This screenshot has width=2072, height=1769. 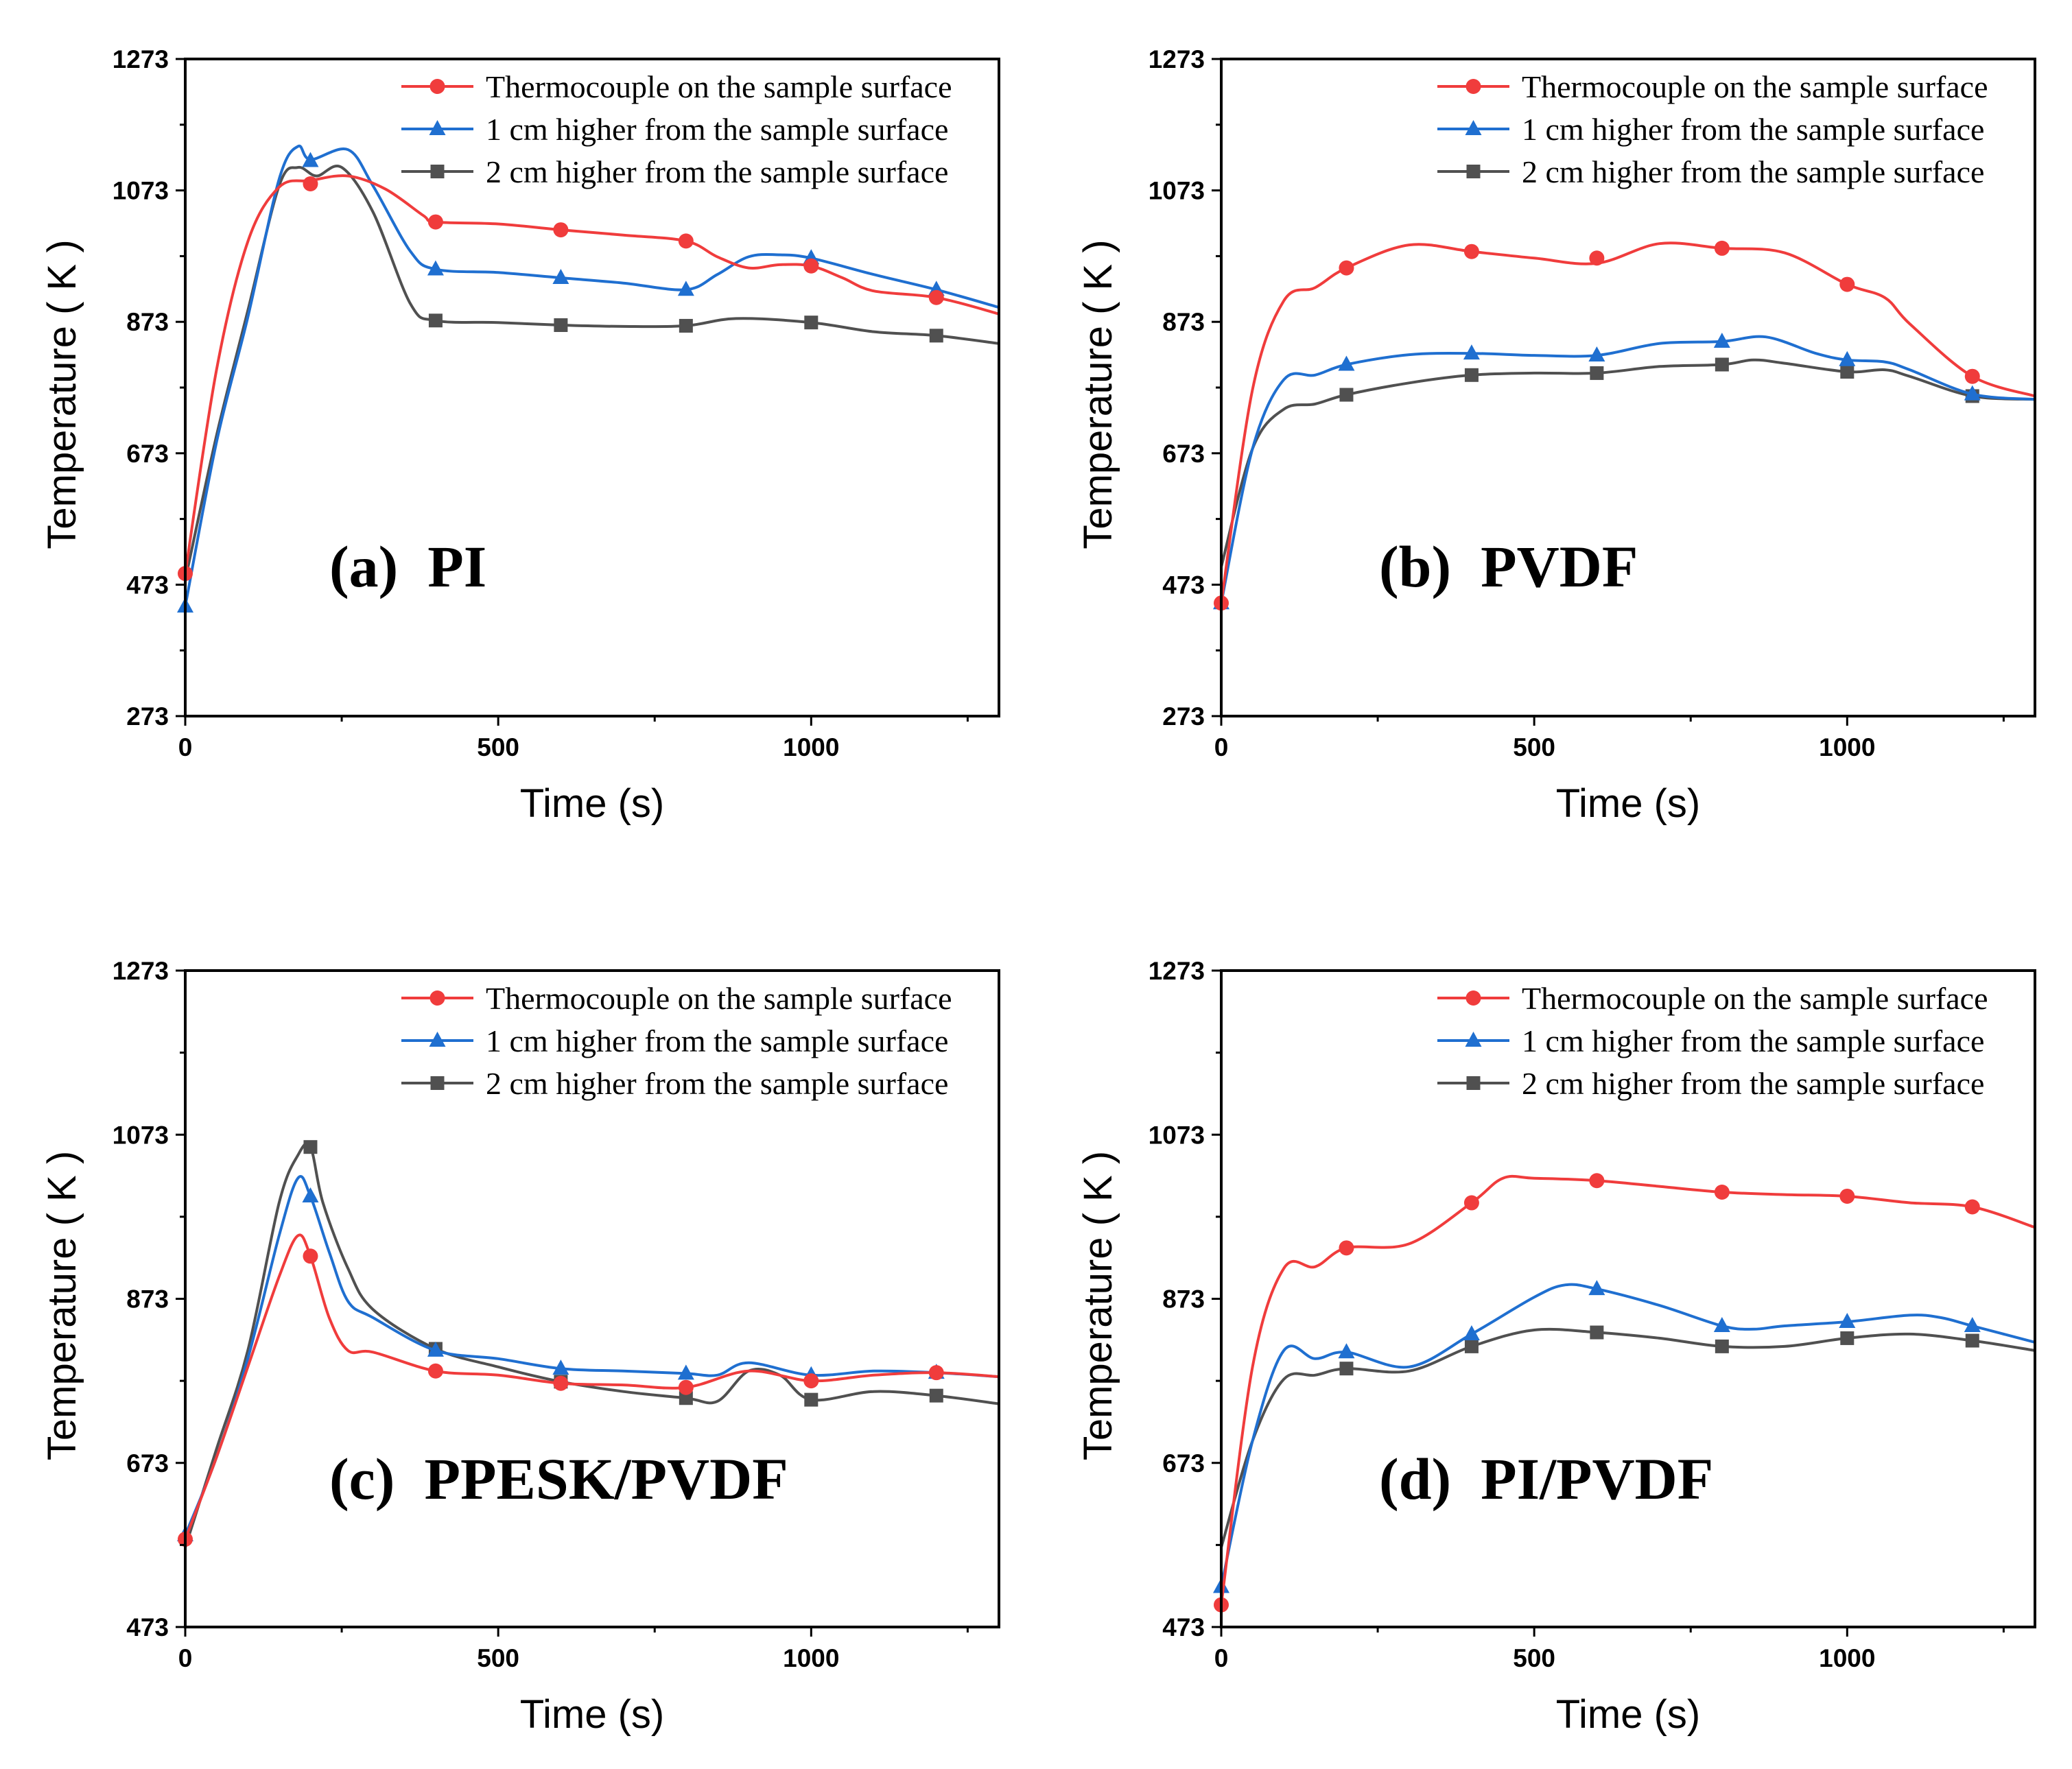 I want to click on x-axis-title: Time (s), so click(x=1628, y=1714).